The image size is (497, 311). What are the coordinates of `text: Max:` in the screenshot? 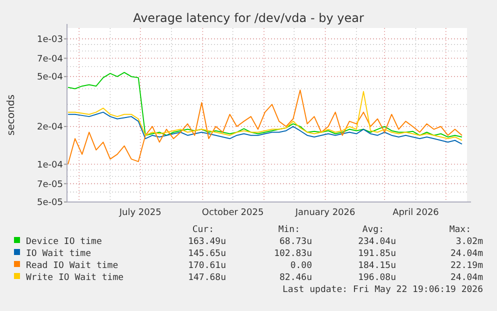 It's located at (460, 230).